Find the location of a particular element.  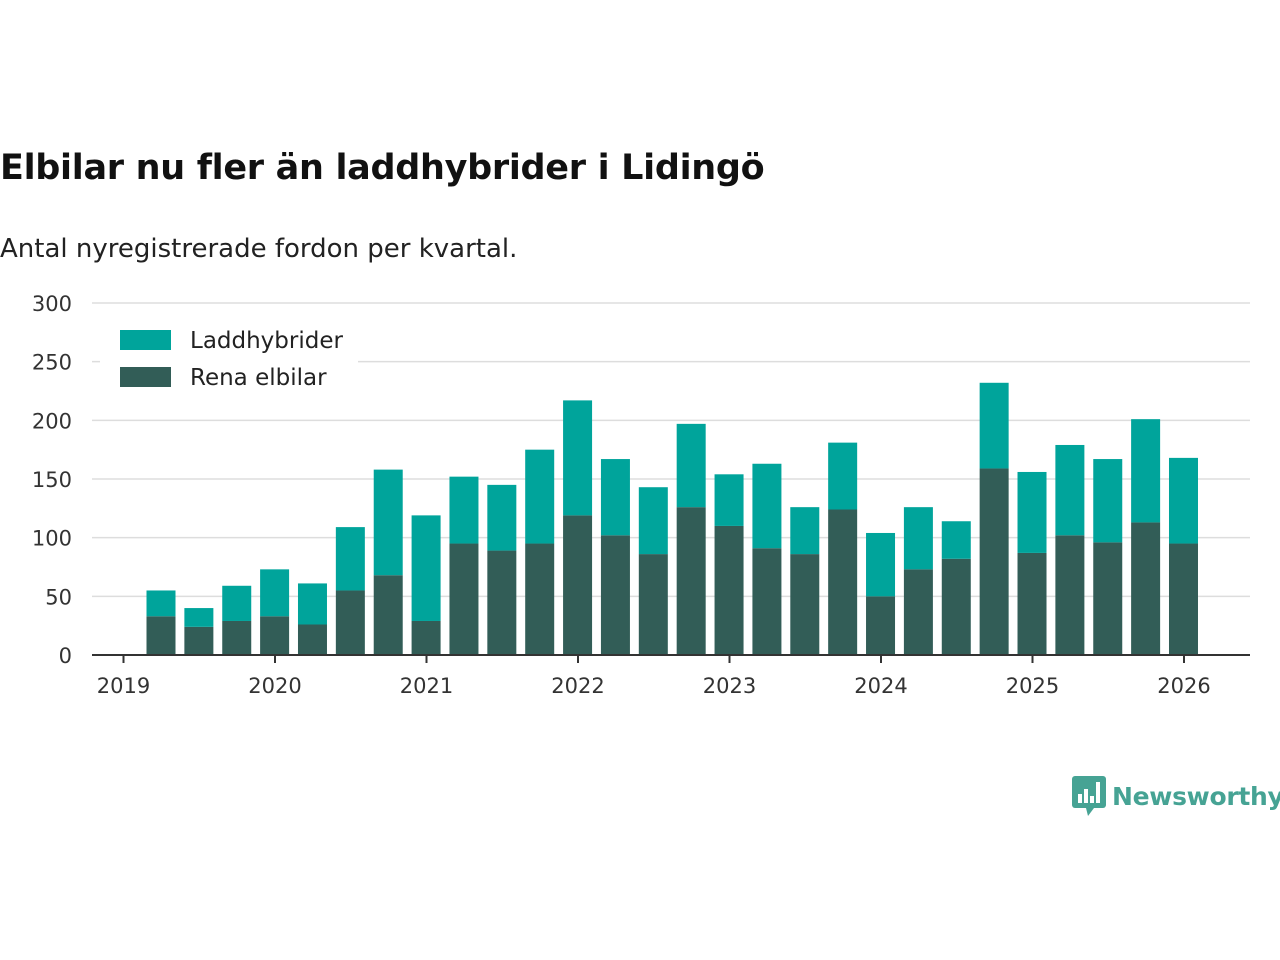

x-tick-label: 2019 is located at coordinates (123, 686).